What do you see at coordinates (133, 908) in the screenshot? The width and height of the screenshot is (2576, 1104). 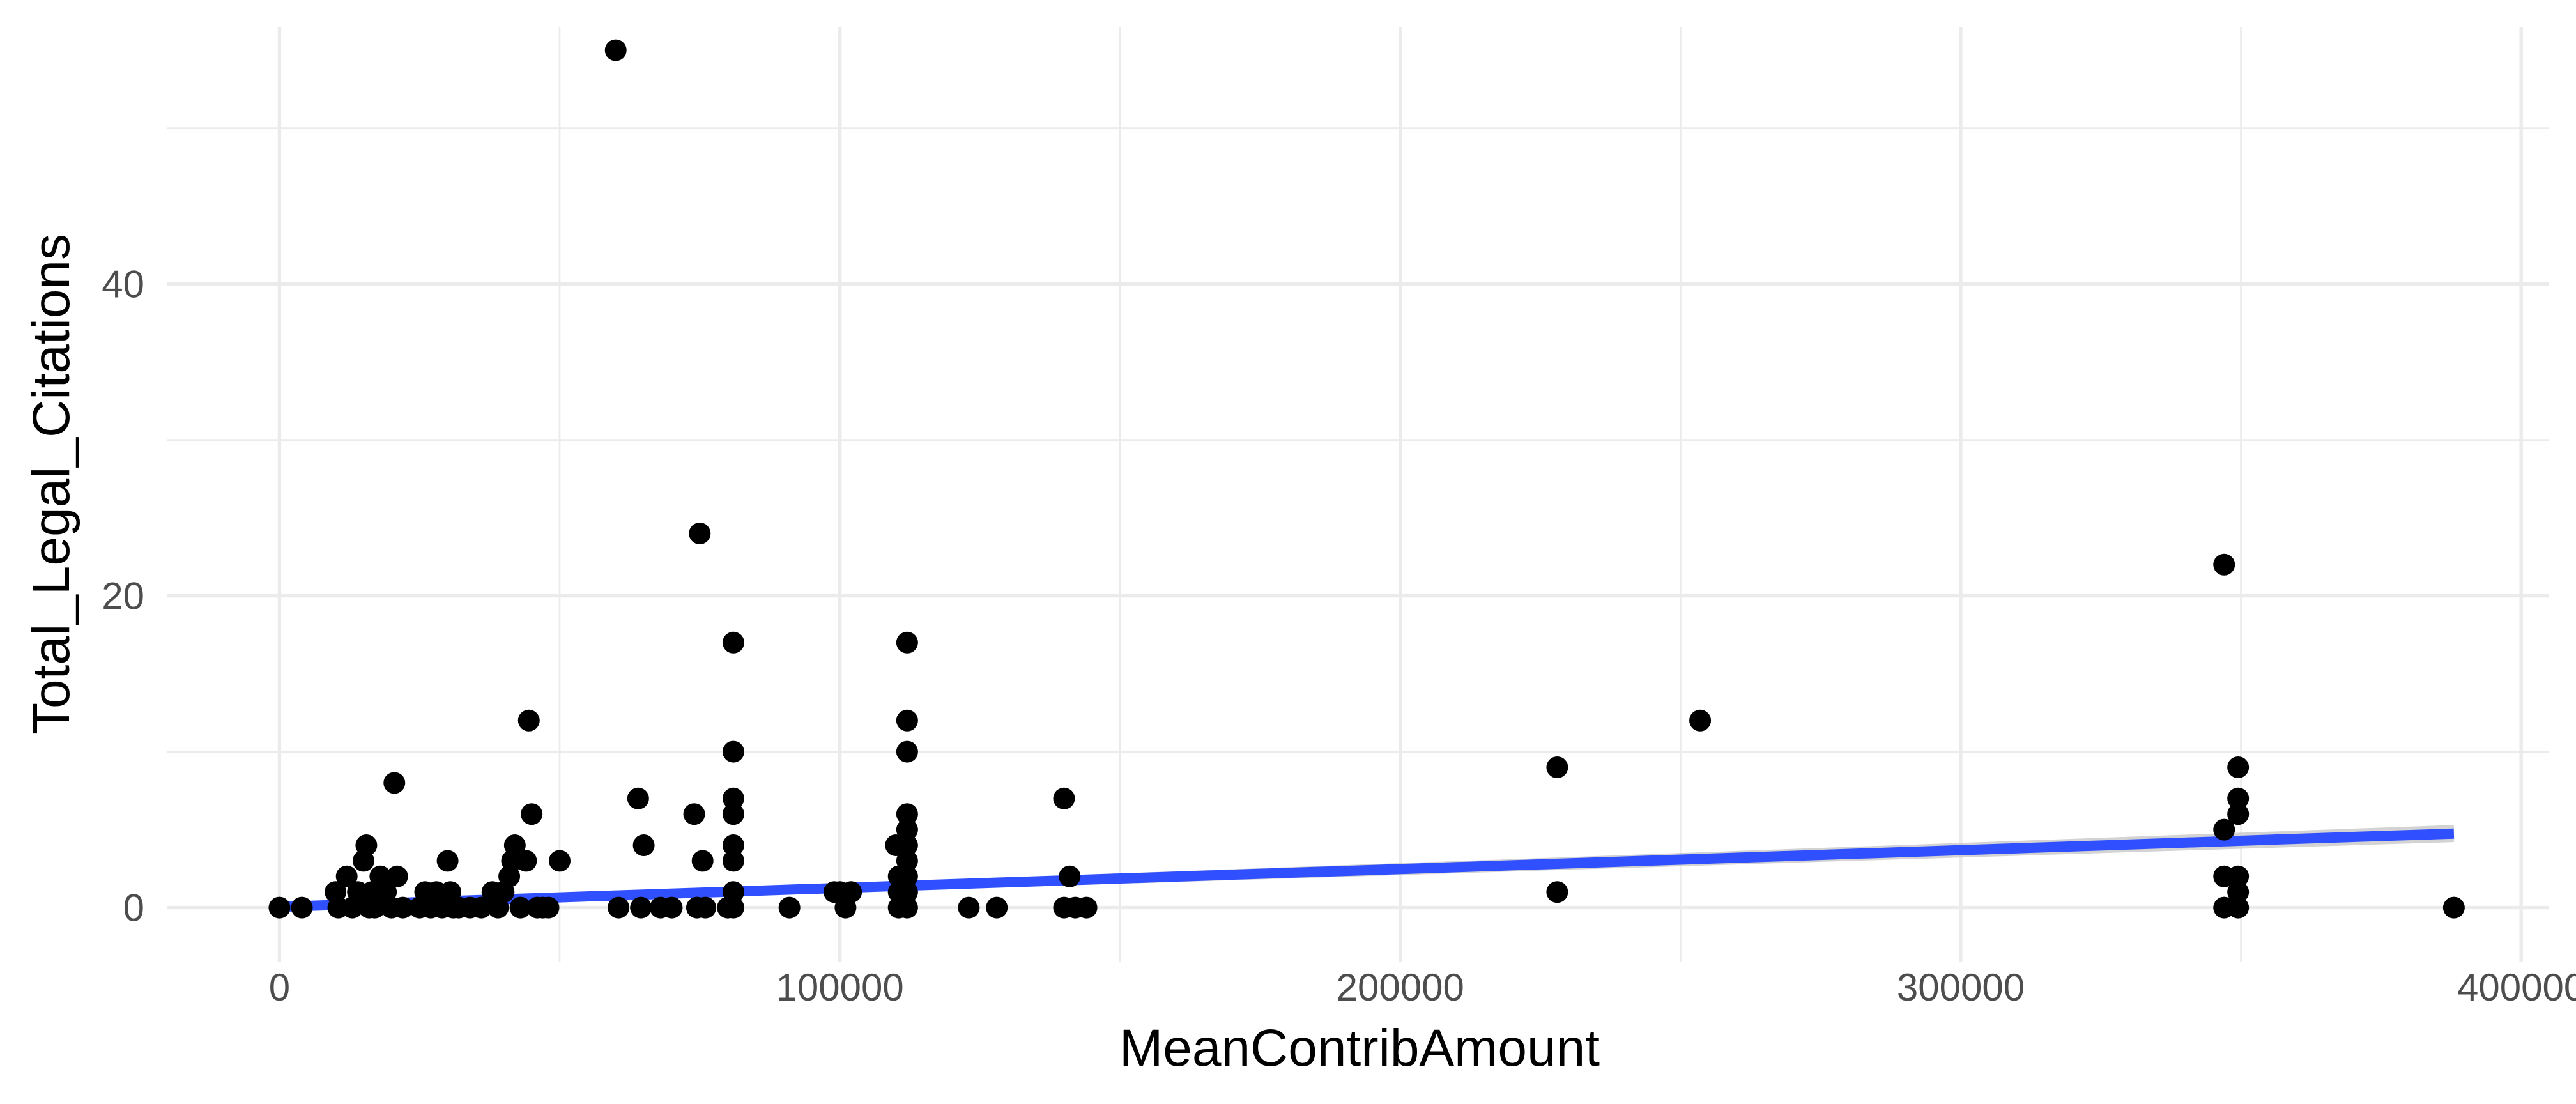 I see `y-tick-label: 0` at bounding box center [133, 908].